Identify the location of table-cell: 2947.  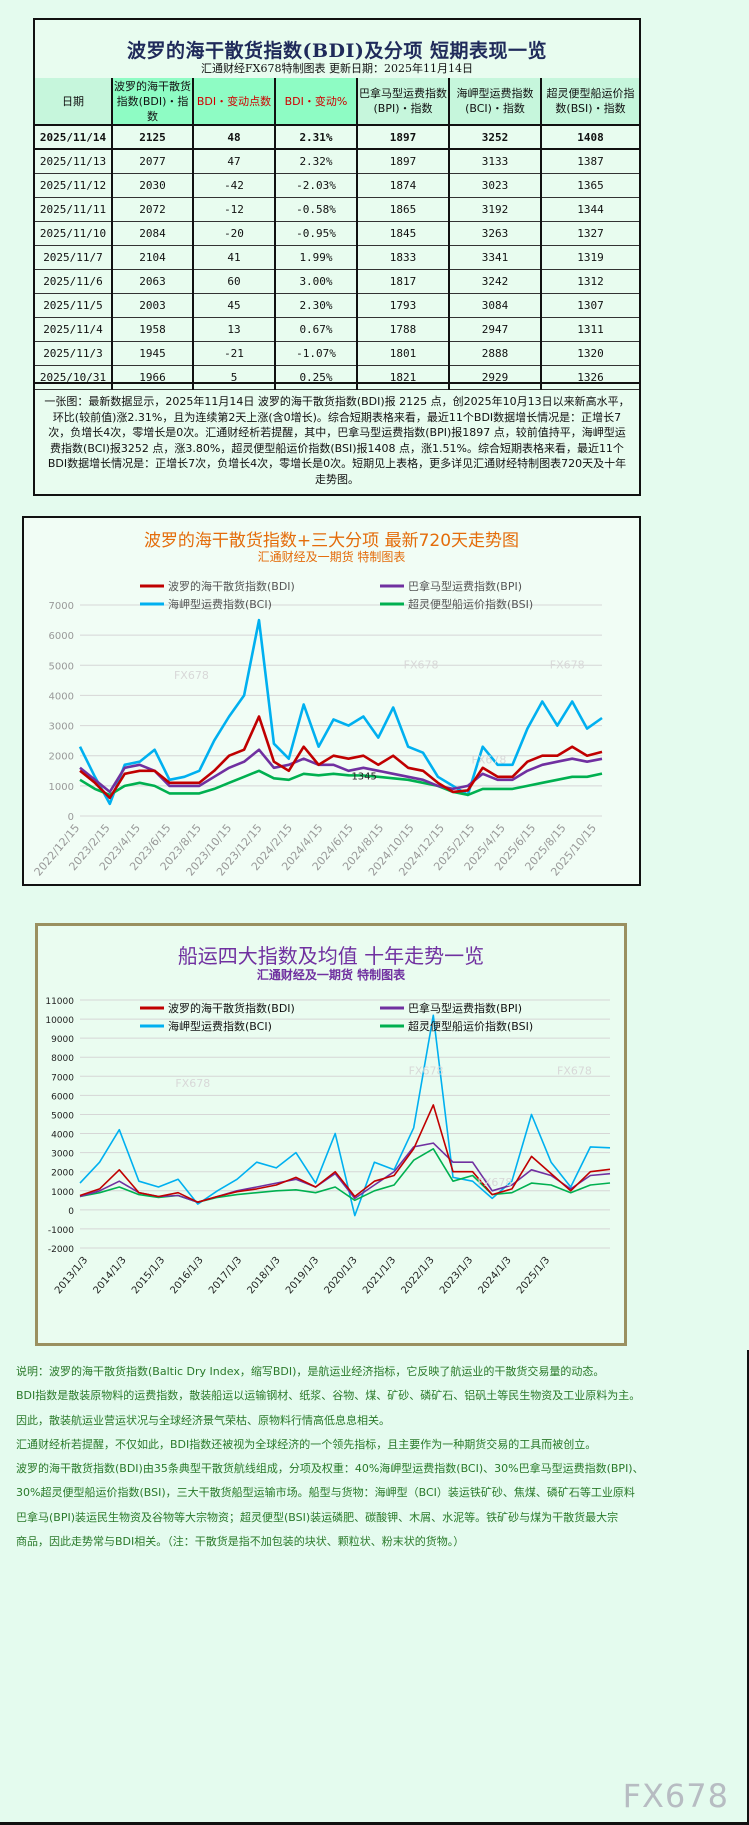
(495, 329).